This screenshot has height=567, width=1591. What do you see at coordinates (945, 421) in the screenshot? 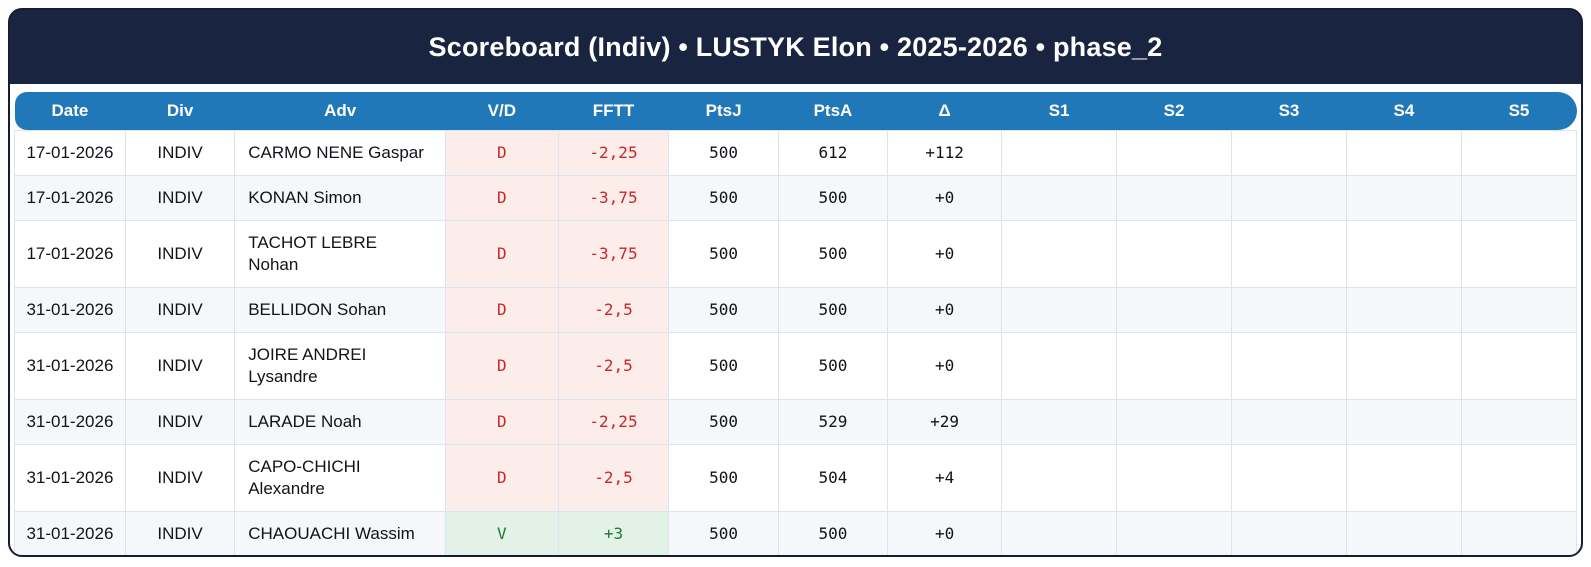
I see `delta-cell: +29` at bounding box center [945, 421].